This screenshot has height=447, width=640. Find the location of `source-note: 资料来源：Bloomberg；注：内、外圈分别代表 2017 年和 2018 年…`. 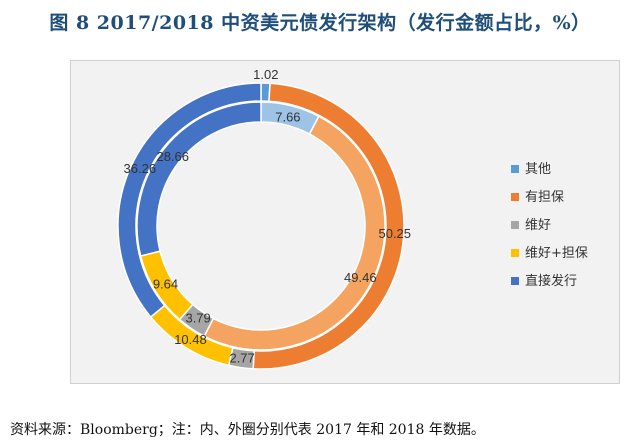

source-note: 资料来源：Bloomberg；注：内、外圈分别代表 2017 年和 2018 年… is located at coordinates (247, 430).